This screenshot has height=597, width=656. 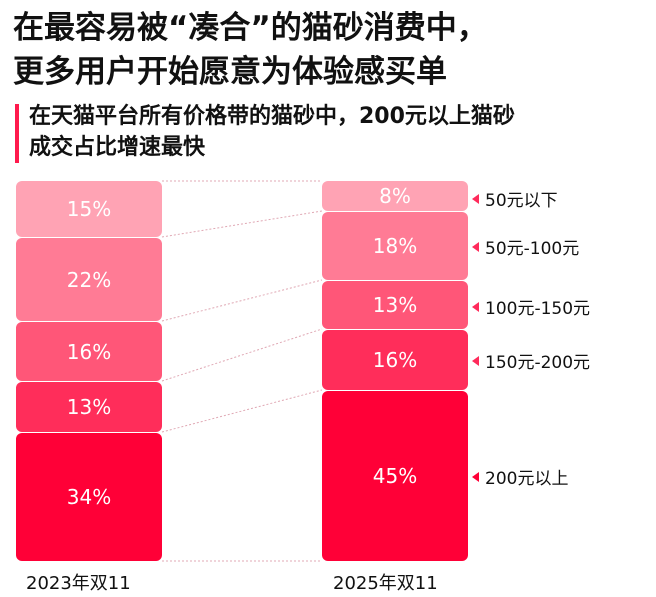 I want to click on headline-line-1: 在最容易被“凑合”的猫砂消费中，, so click(x=250, y=28).